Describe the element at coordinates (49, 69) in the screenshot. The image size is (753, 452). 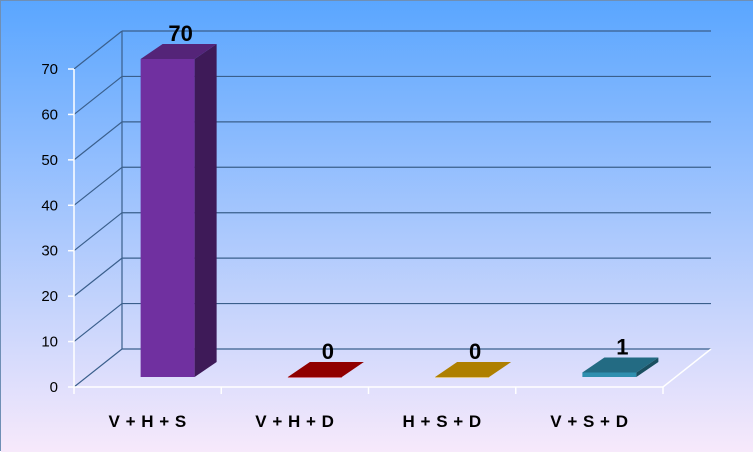
I see `y-tick-label: 70` at that location.